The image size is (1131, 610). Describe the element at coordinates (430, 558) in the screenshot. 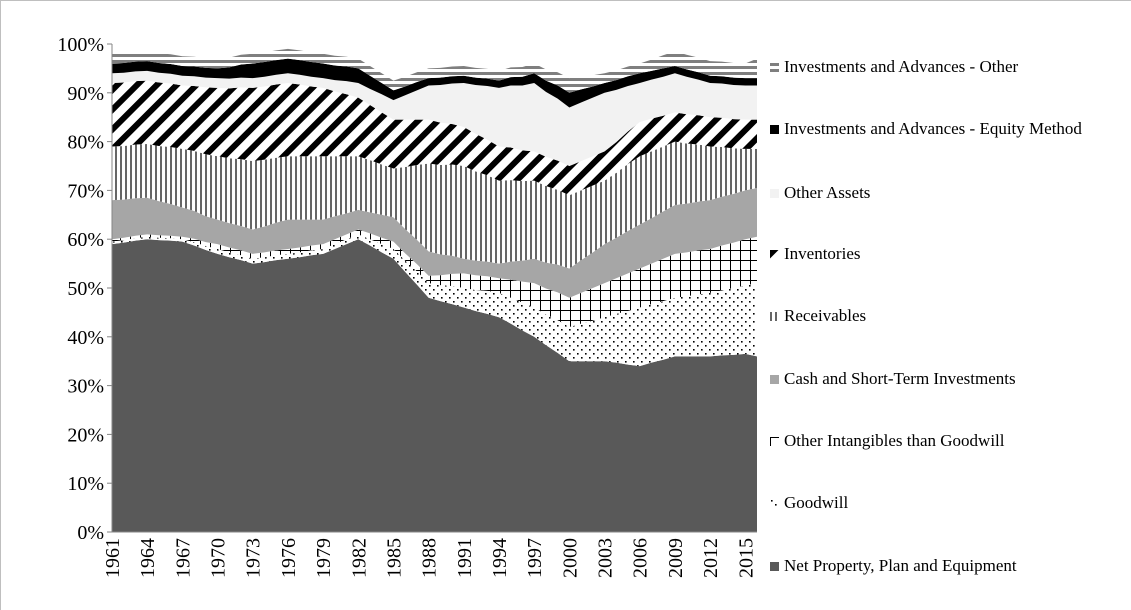

I see `x-tick-label: 1988` at that location.